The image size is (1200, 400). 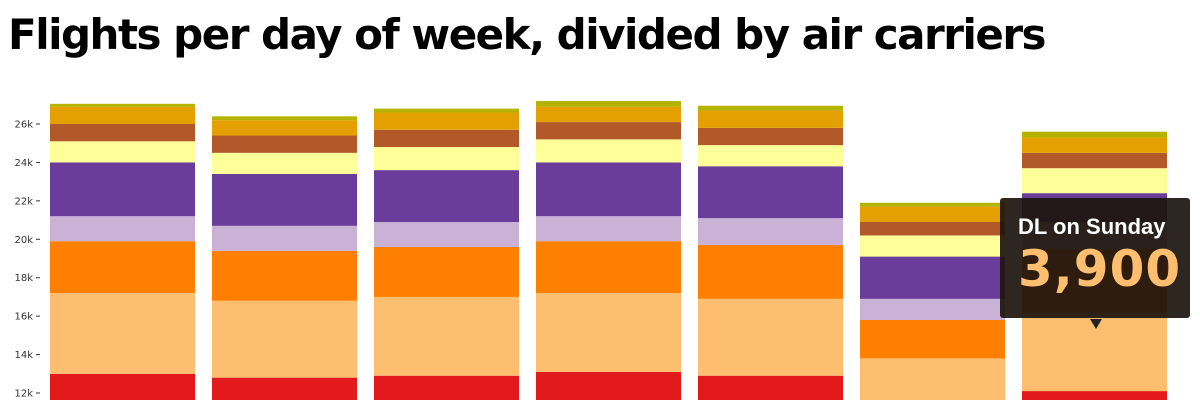 I want to click on tooltip-value: 3,900, so click(x=1100, y=269).